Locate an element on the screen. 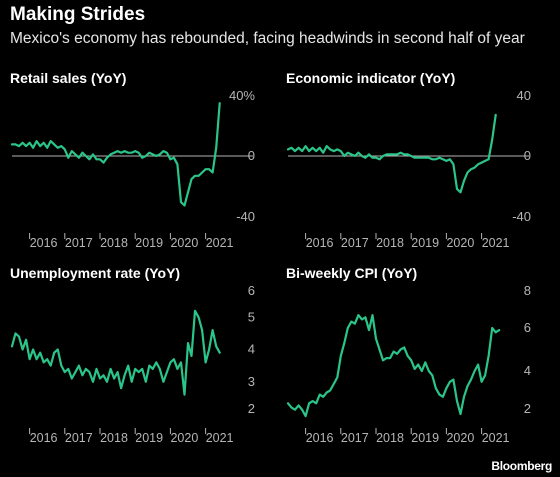 This screenshot has width=560, height=477. x-tick-label-cpi-3: 2019 is located at coordinates (425, 438).